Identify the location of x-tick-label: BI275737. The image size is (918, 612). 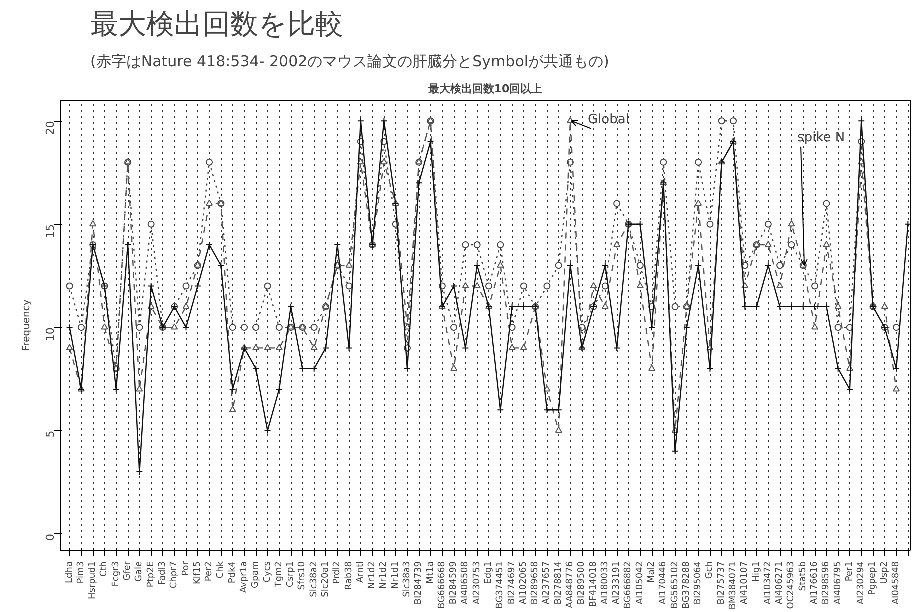
(721, 583).